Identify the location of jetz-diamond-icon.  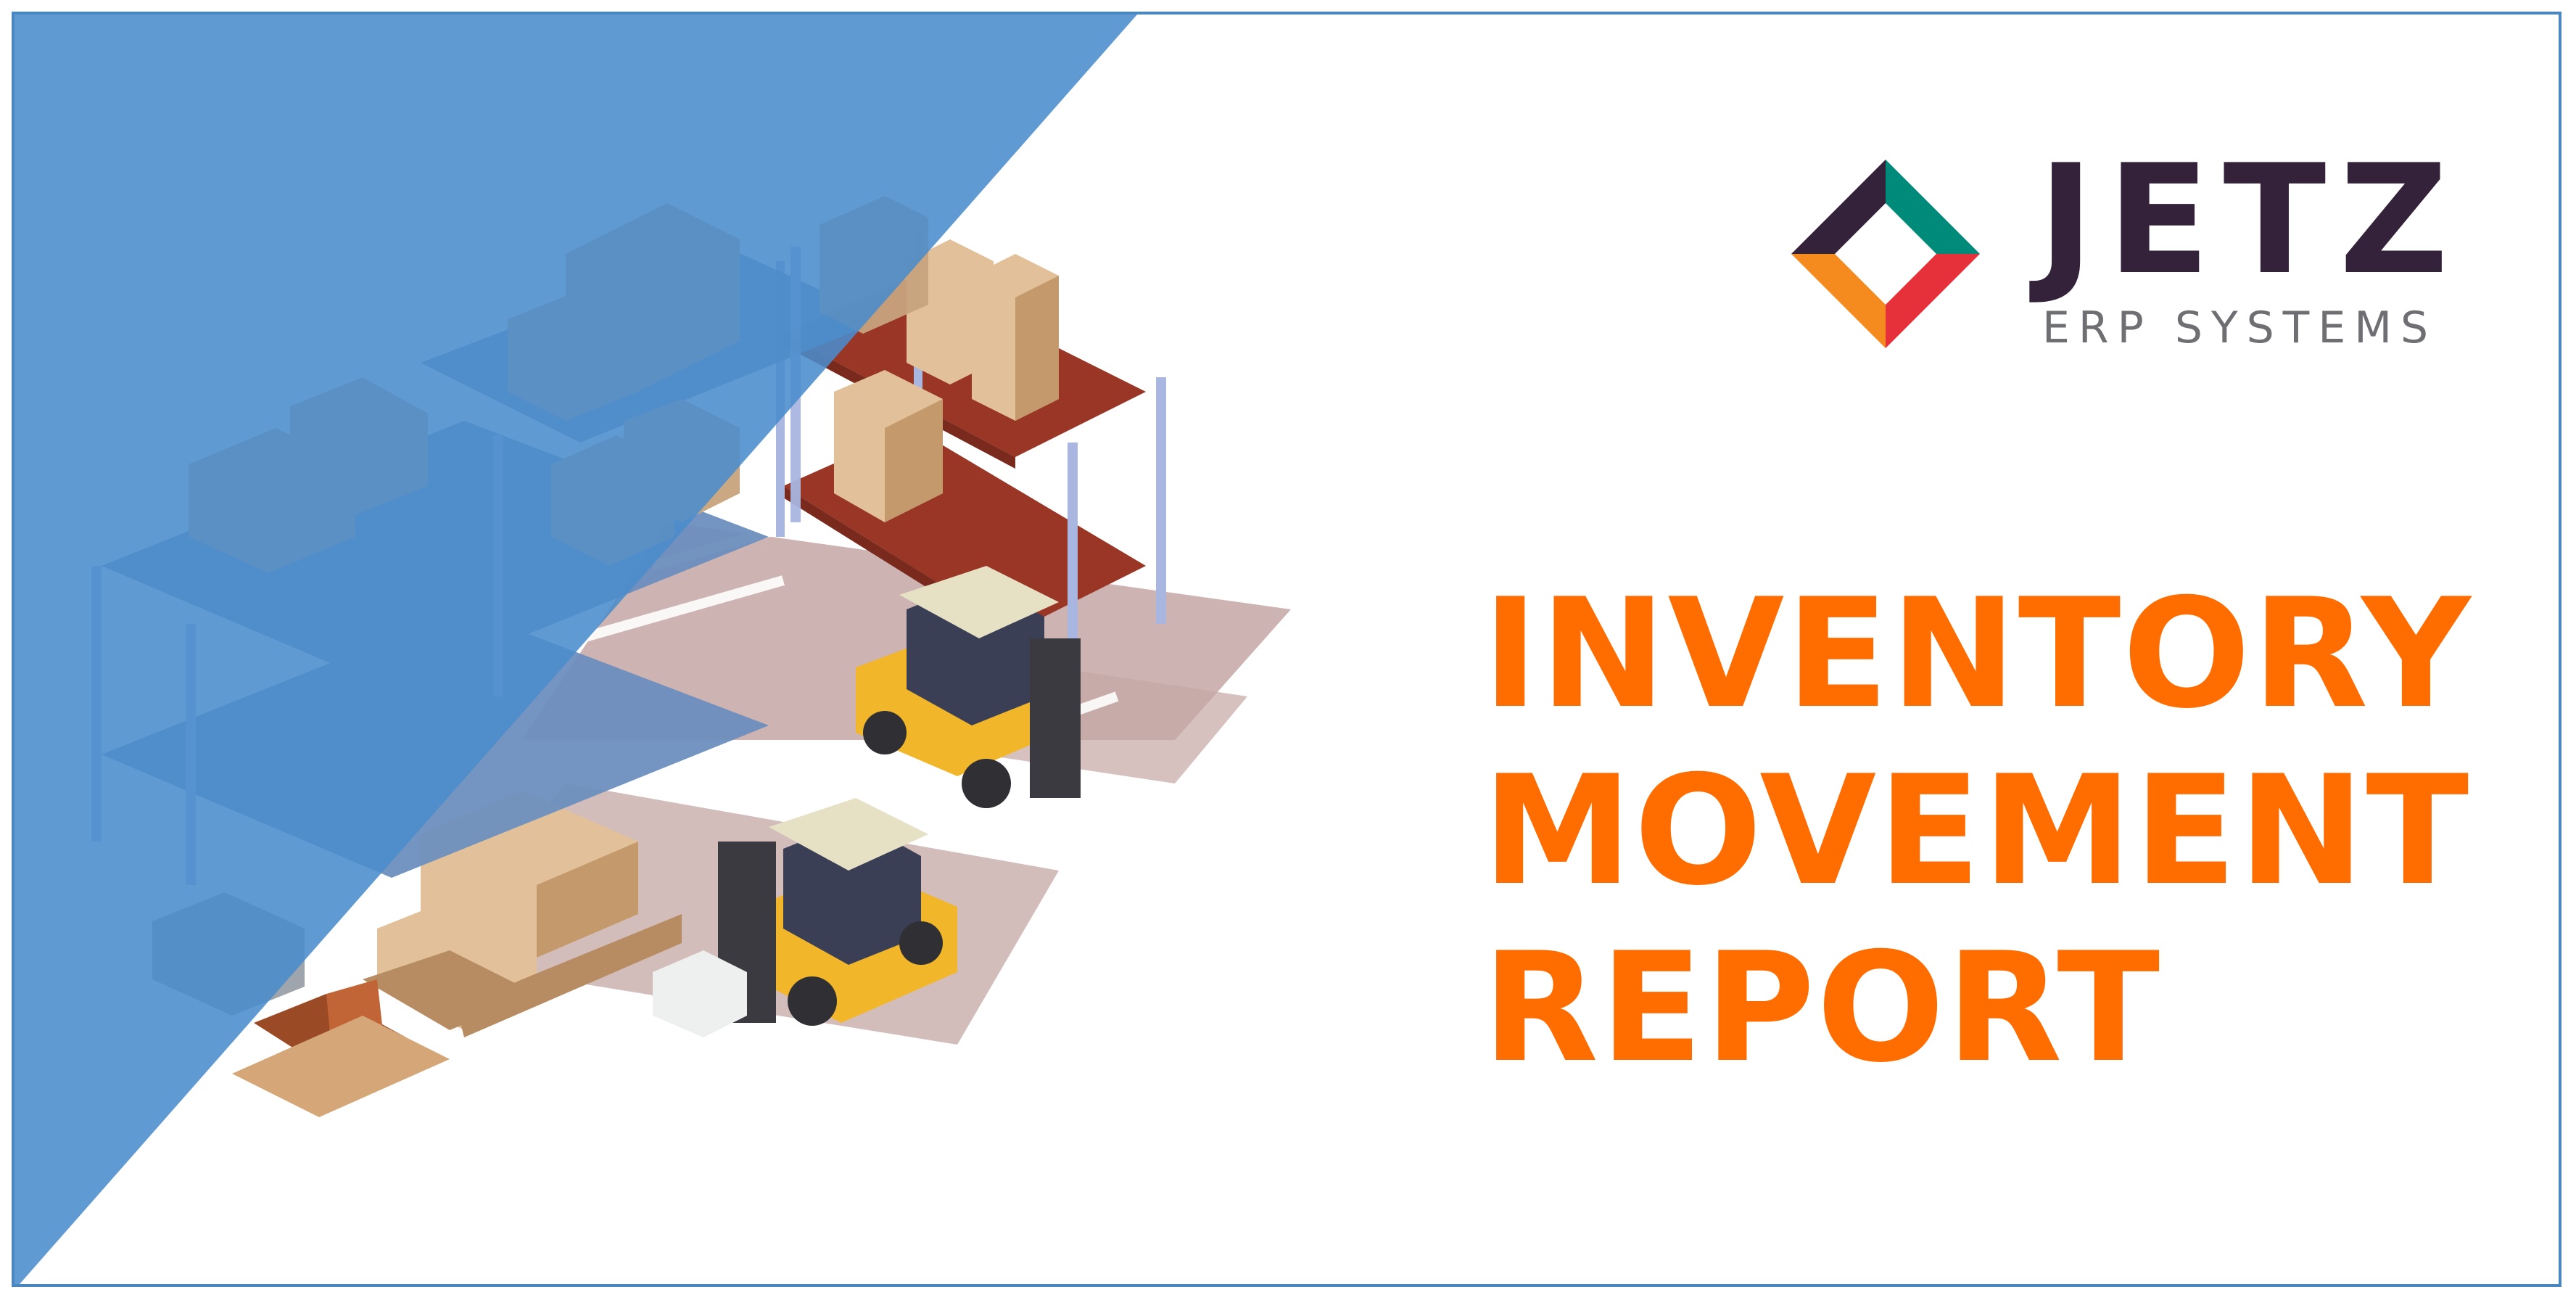
(1886, 254).